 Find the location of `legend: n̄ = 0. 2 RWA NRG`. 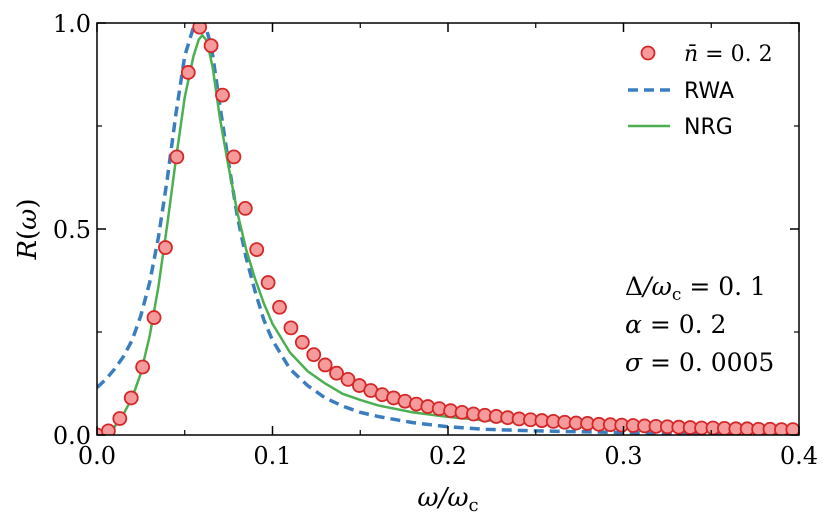

legend: n̄ = 0. 2 RWA NRG is located at coordinates (700, 91).